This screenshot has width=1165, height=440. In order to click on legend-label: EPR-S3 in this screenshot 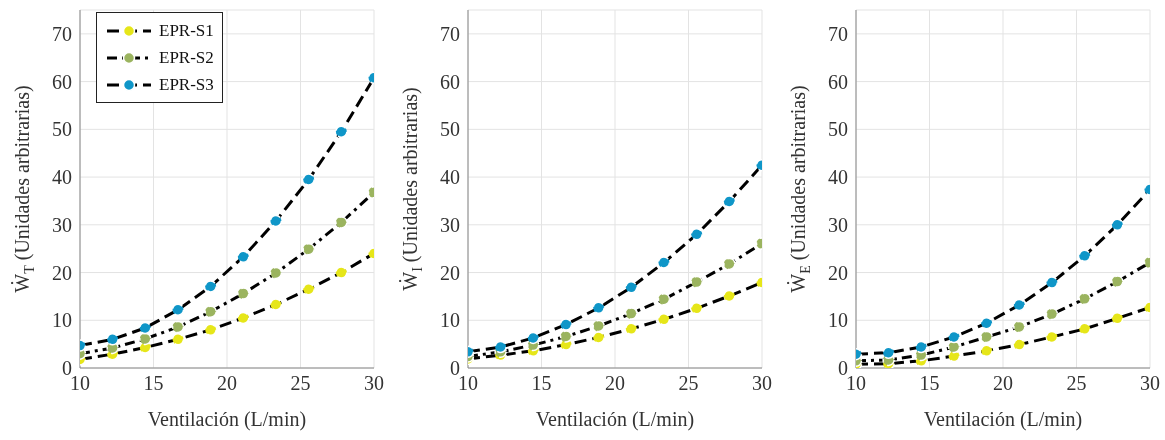, I will do `click(186, 84)`.